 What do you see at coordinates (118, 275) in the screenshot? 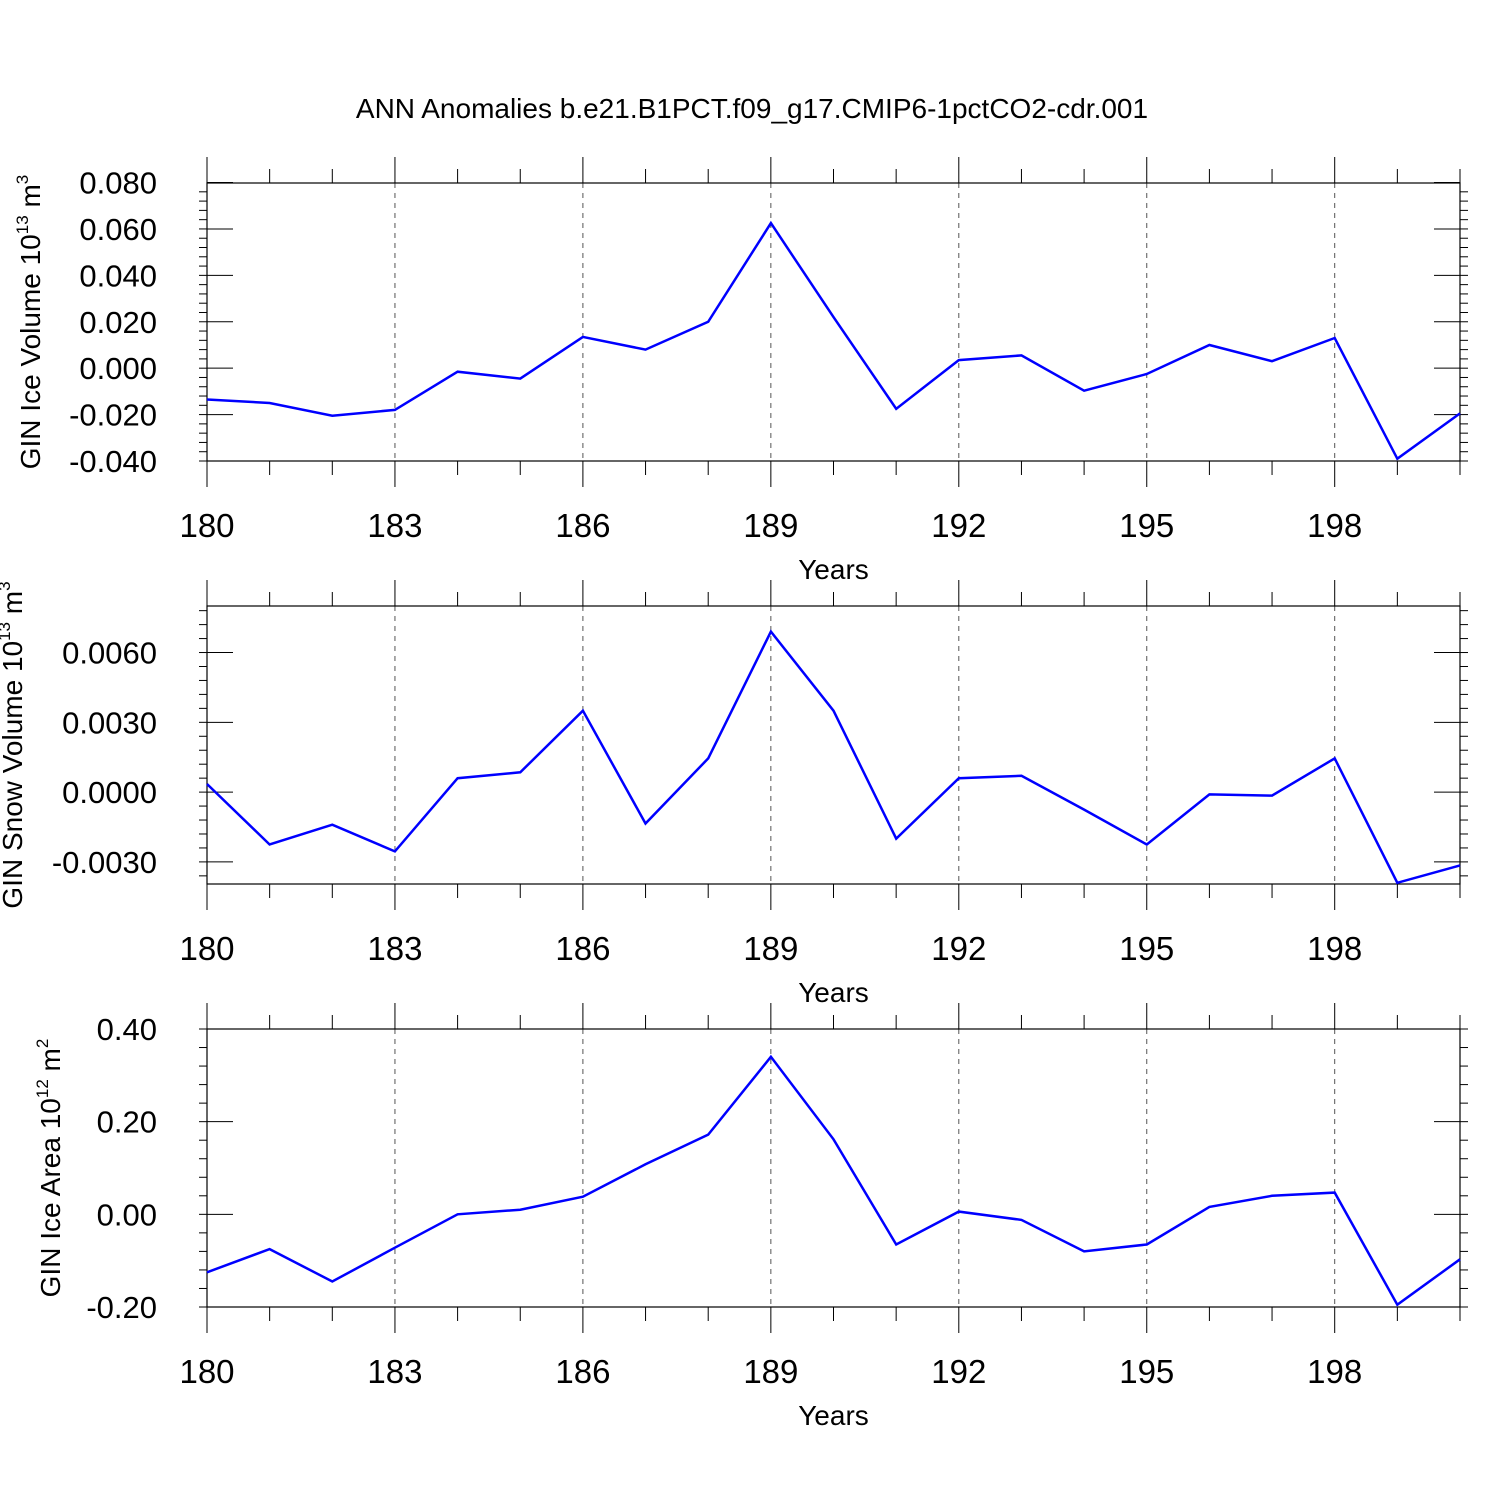
I see `y-tick-label: 0.040` at bounding box center [118, 275].